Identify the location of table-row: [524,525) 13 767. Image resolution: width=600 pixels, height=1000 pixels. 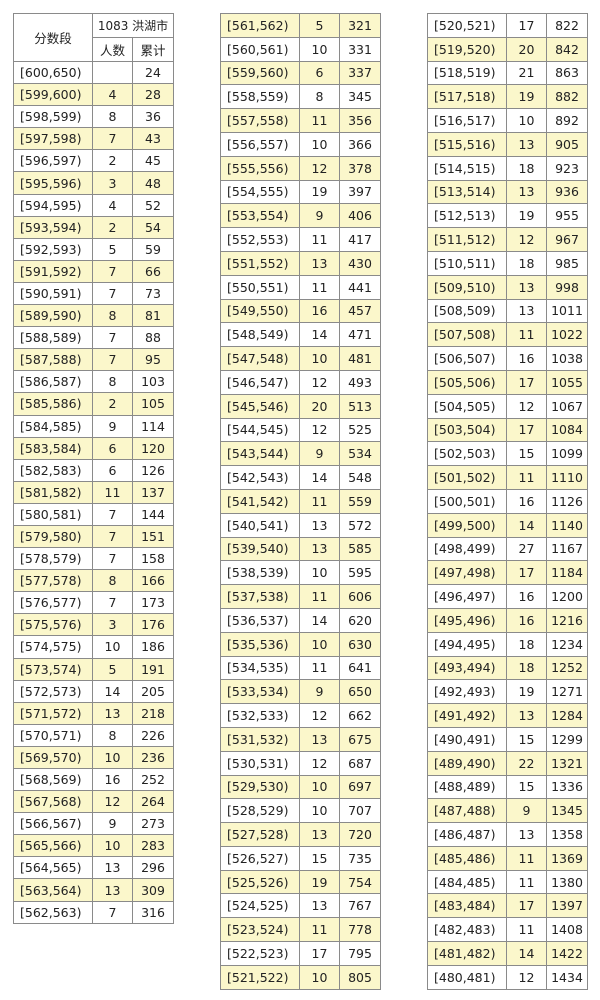
(300, 906).